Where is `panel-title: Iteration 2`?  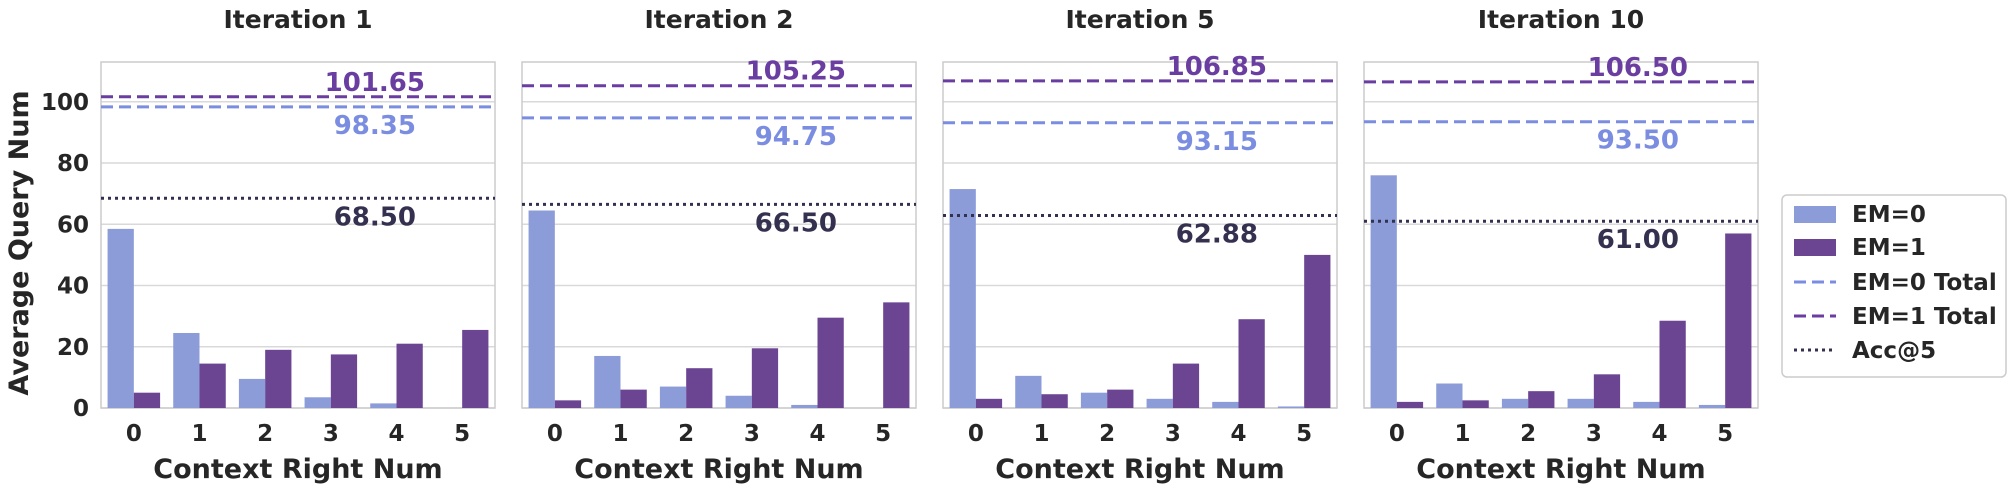
panel-title: Iteration 2 is located at coordinates (719, 19).